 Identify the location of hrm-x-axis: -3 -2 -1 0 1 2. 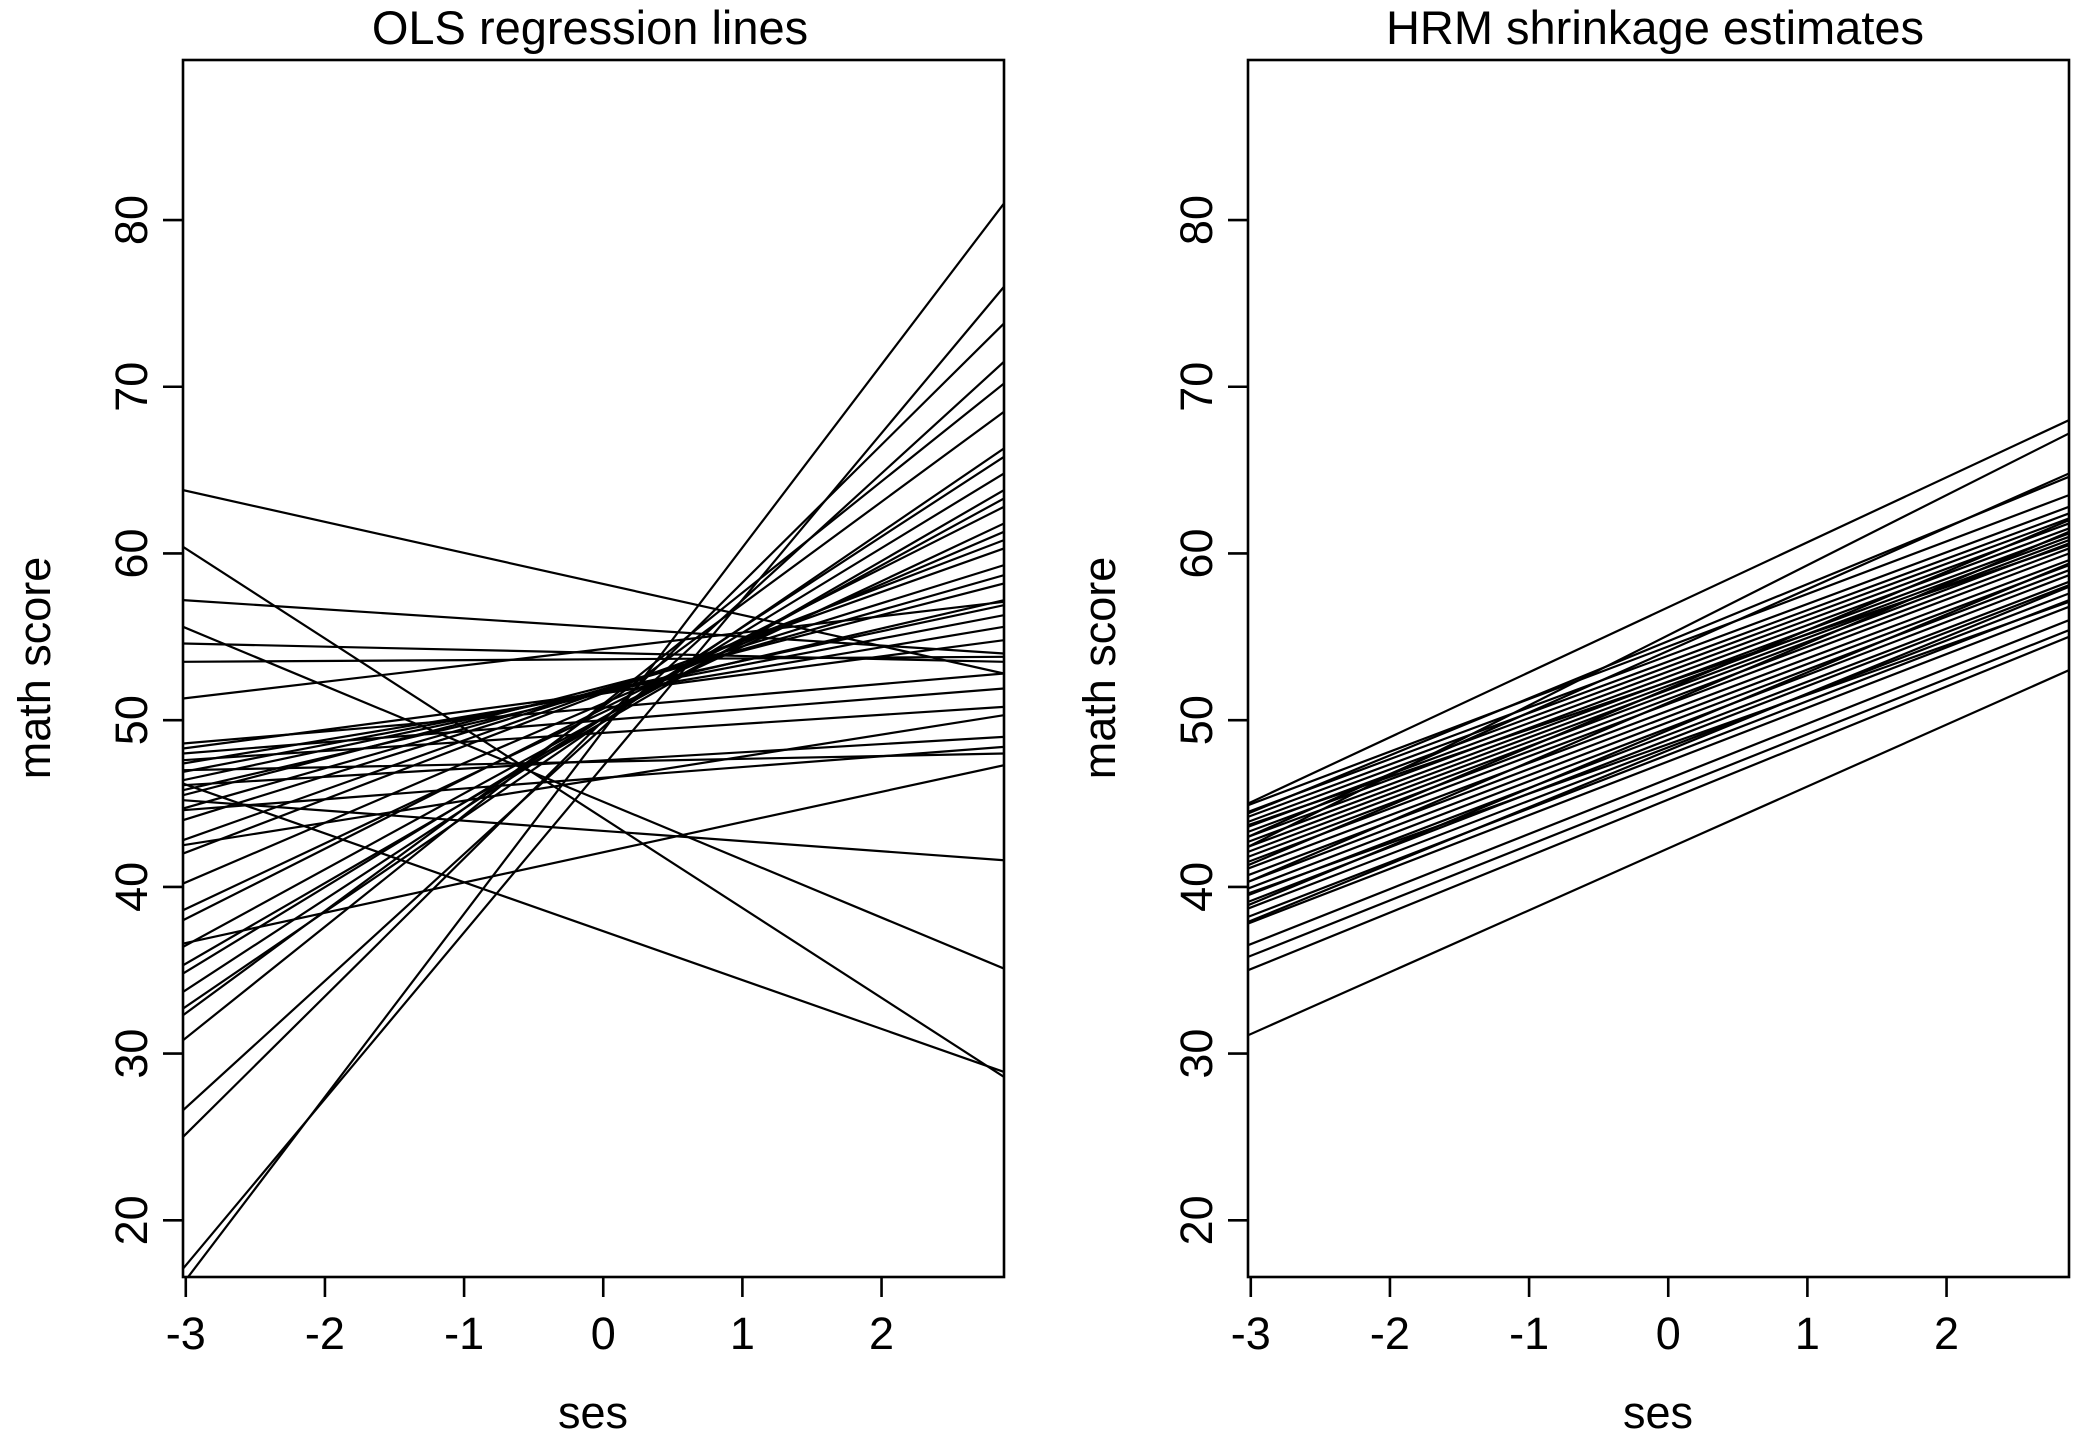
(1595, 1318).